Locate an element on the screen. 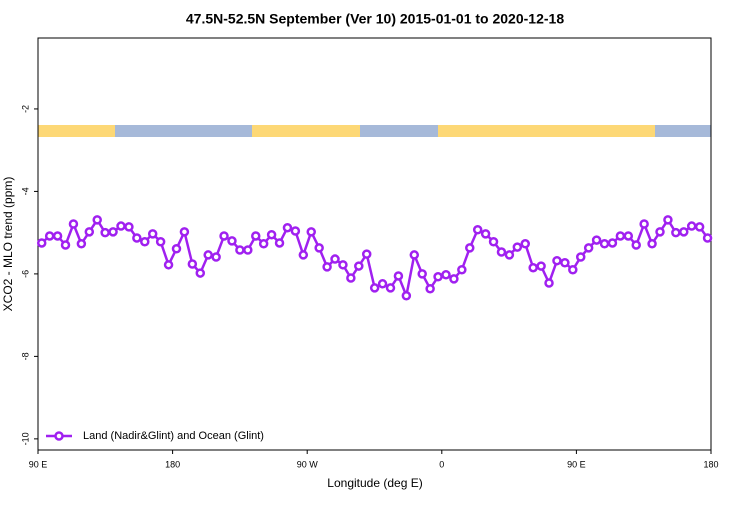 The height and width of the screenshot is (505, 750). y-tick-label: -8 is located at coordinates (25, 356).